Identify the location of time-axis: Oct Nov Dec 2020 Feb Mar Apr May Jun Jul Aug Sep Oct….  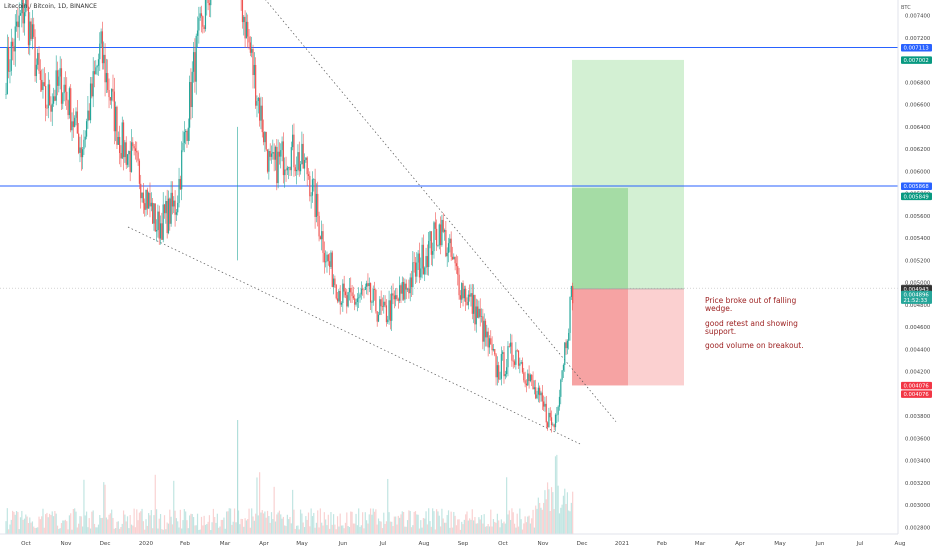
(453, 540).